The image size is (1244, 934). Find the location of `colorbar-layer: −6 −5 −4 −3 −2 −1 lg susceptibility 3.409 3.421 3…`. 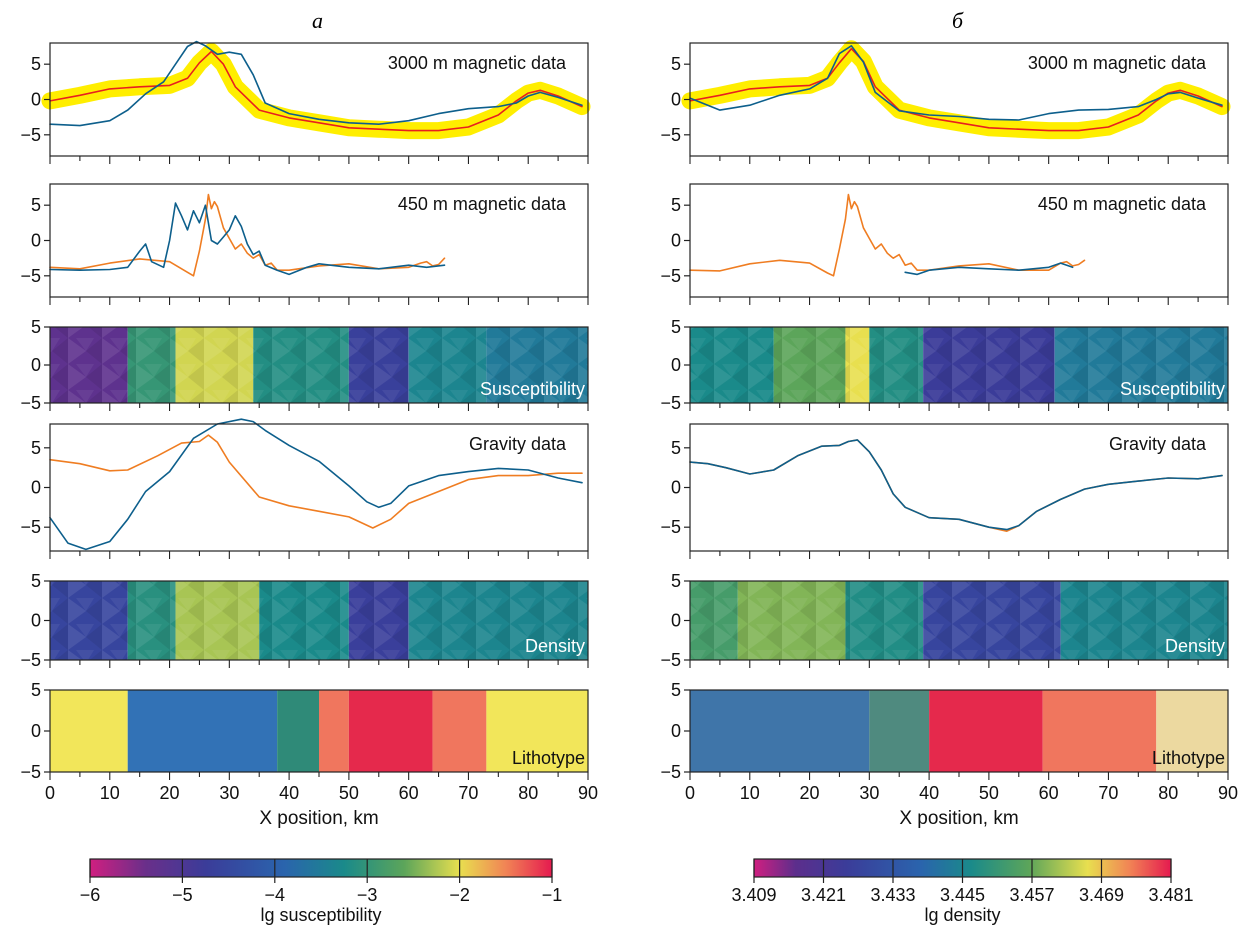

colorbar-layer: −6 −5 −4 −3 −2 −1 lg susceptibility 3.409 3.421 3… is located at coordinates (637, 891).